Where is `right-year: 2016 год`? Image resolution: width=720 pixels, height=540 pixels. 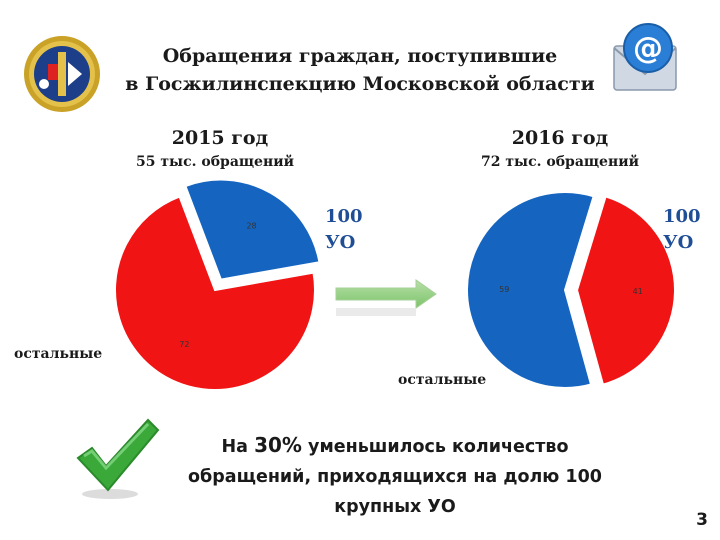 right-year: 2016 год is located at coordinates (560, 138).